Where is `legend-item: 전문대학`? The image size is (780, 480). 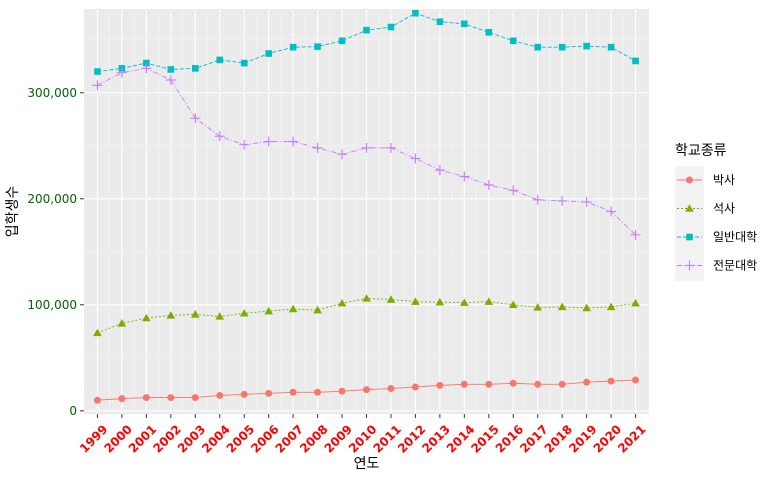 legend-item: 전문대학 is located at coordinates (717, 266).